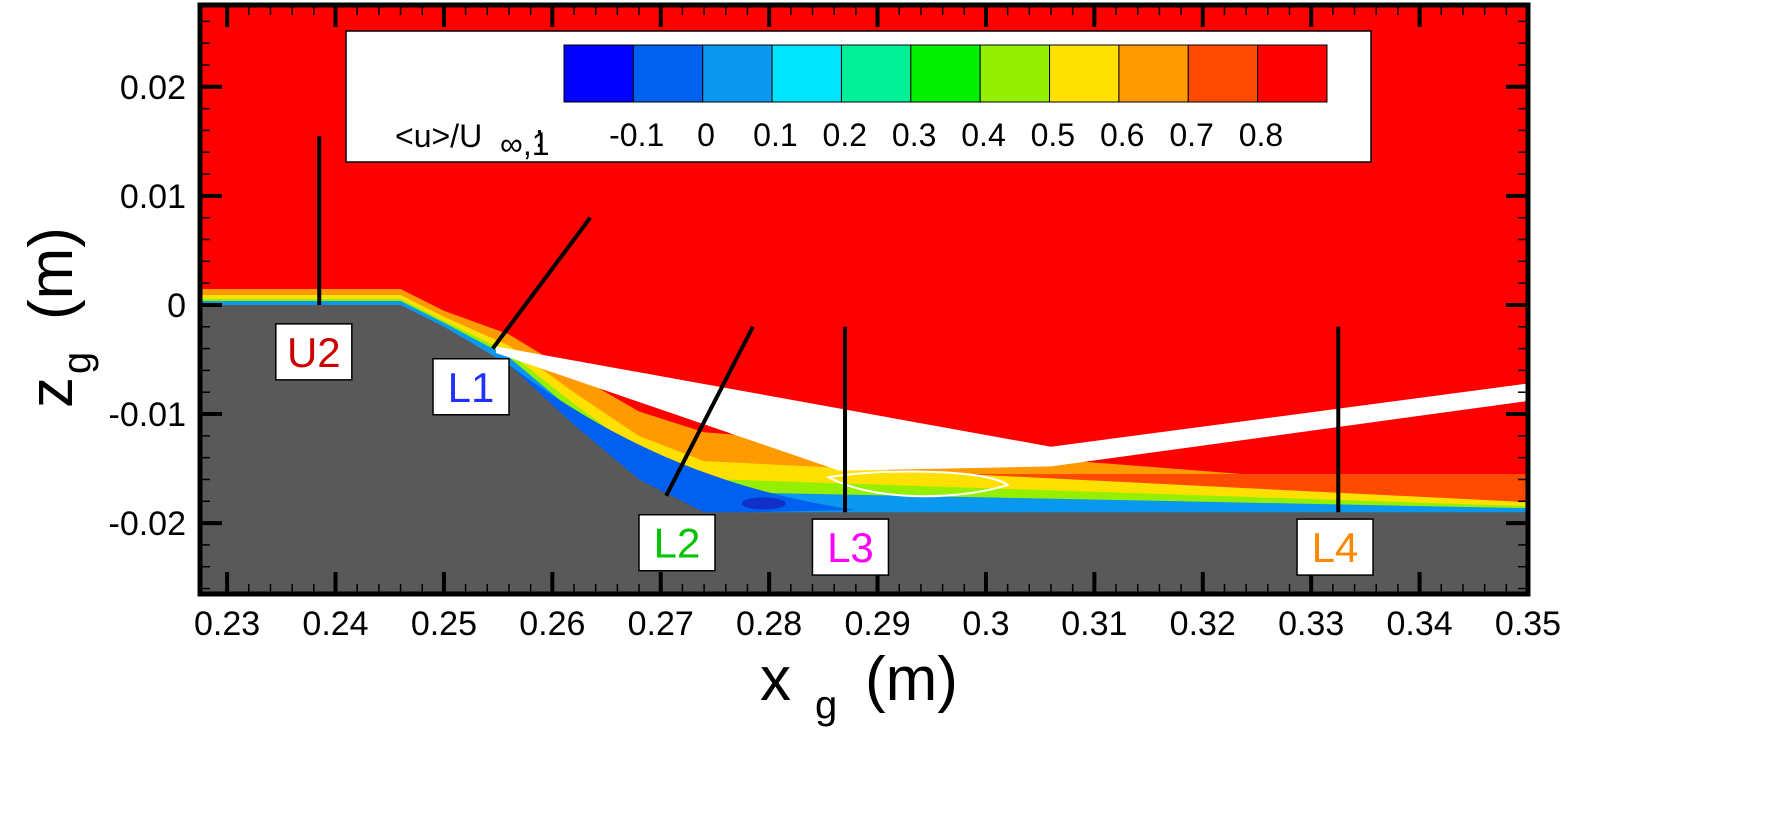  What do you see at coordinates (1094, 624) in the screenshot?
I see `x-tick-label: 0.31` at bounding box center [1094, 624].